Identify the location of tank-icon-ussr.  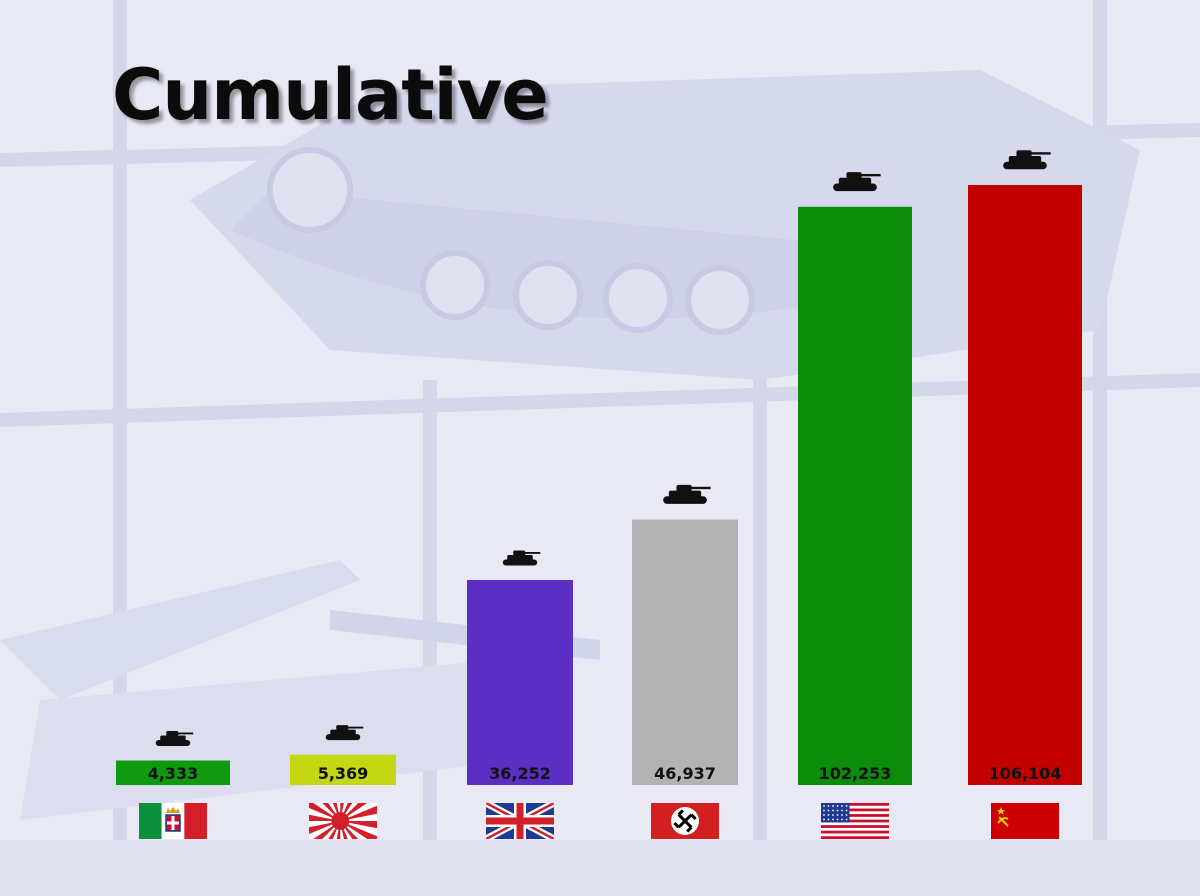
(1027, 160).